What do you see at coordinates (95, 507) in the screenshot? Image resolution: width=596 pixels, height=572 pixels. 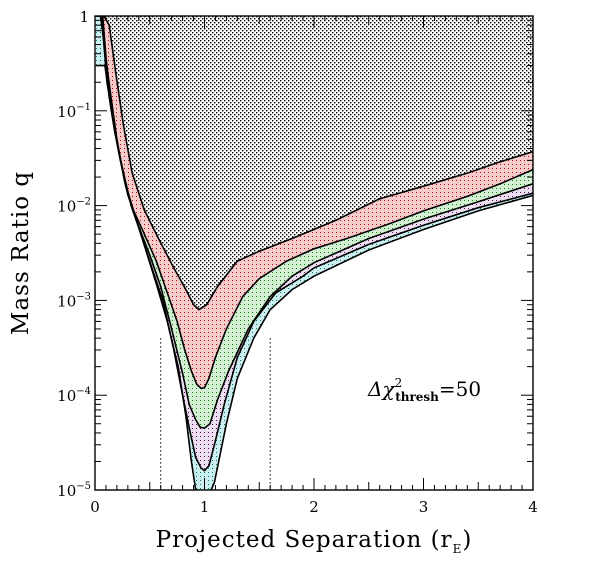 I see `x-tick-label: 0` at bounding box center [95, 507].